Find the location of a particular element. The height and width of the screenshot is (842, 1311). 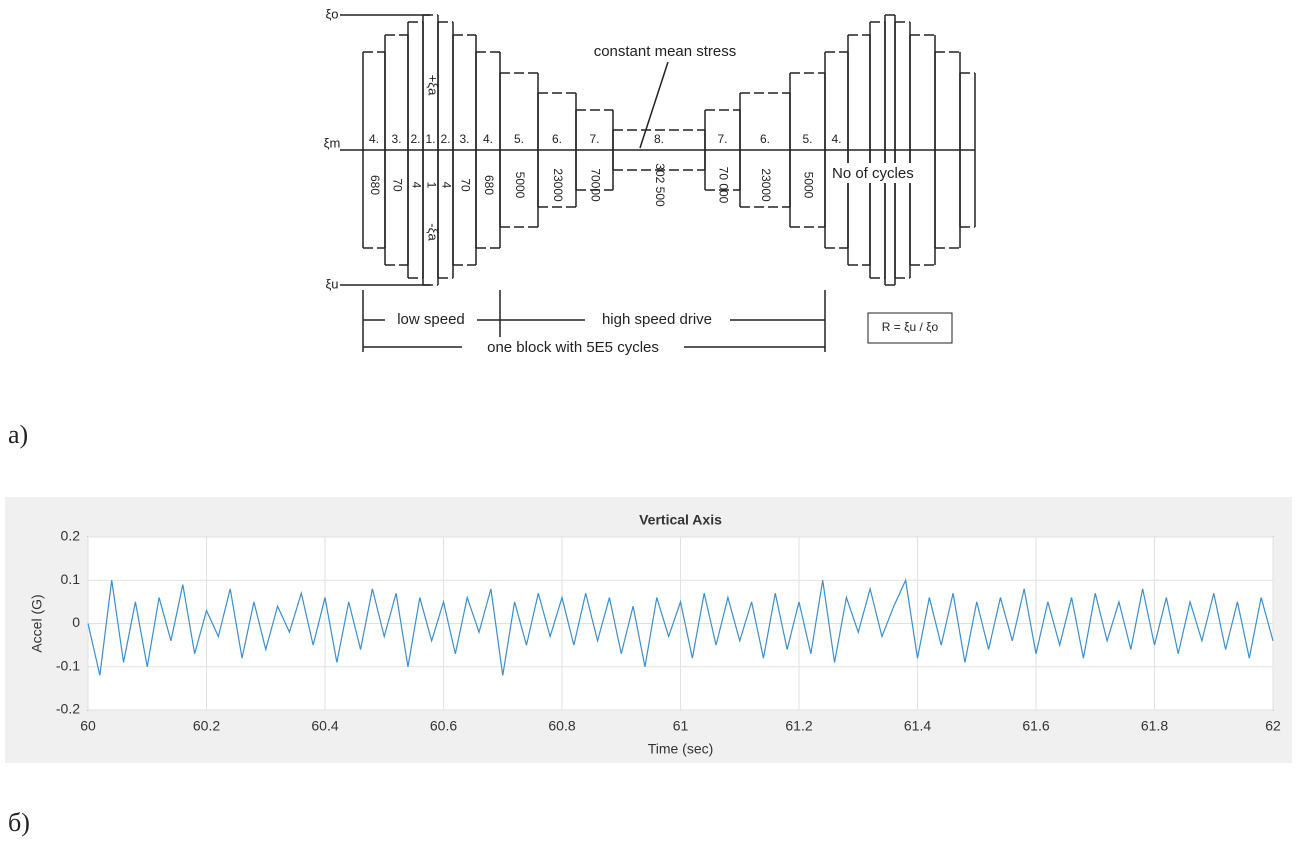

cycles-axis-label: No of cycles is located at coordinates (873, 173).